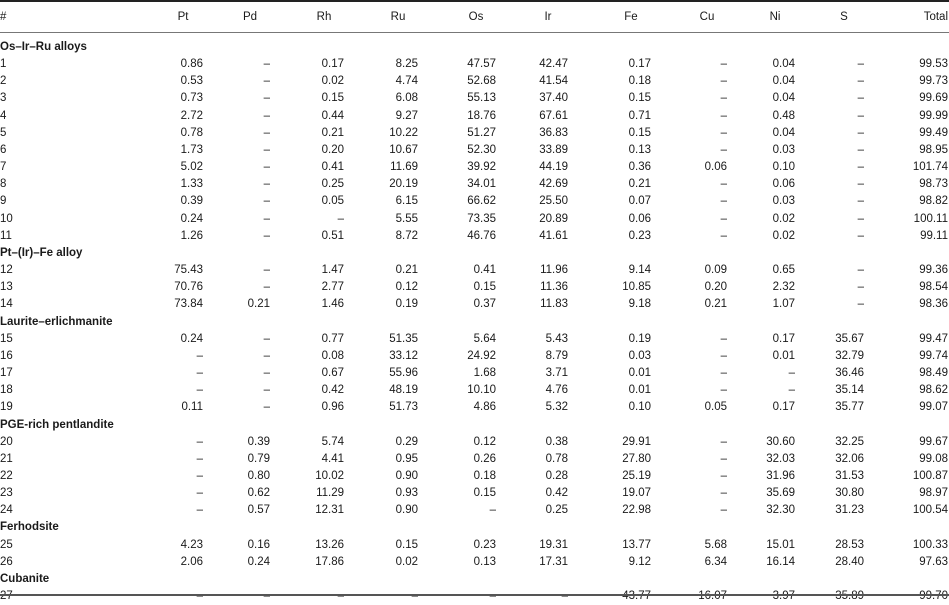 Image resolution: width=949 pixels, height=605 pixels. What do you see at coordinates (191, 218) in the screenshot?
I see `table-cell: 0.24` at bounding box center [191, 218].